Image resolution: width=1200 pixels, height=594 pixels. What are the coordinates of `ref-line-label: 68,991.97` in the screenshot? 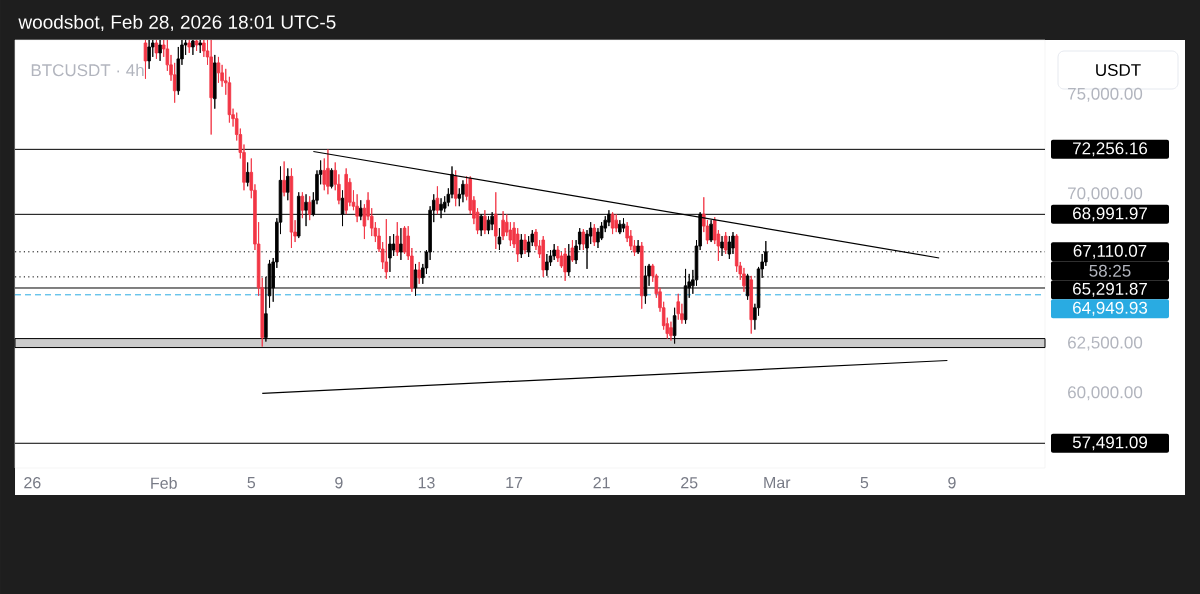 It's located at (1110, 214).